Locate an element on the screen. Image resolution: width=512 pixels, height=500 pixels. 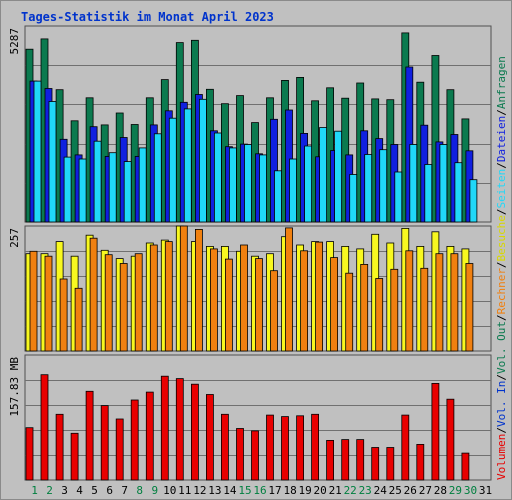
x-tick-3: 3 is located at coordinates (64, 490).